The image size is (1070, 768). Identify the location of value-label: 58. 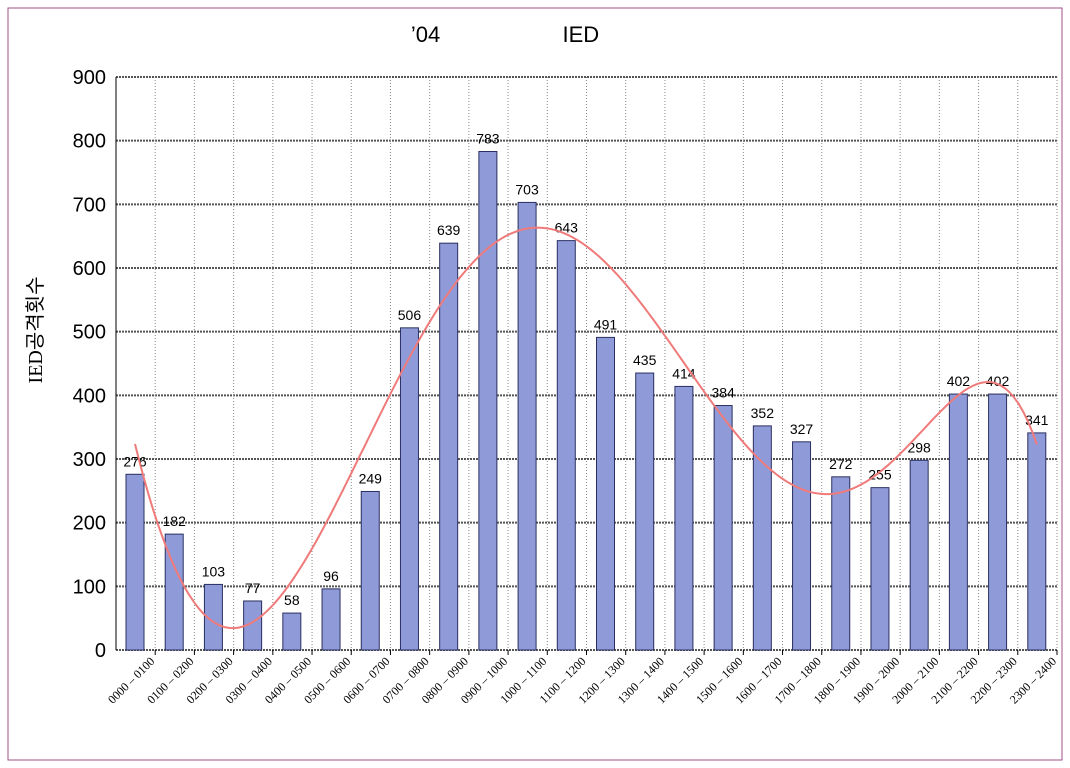
(292, 600).